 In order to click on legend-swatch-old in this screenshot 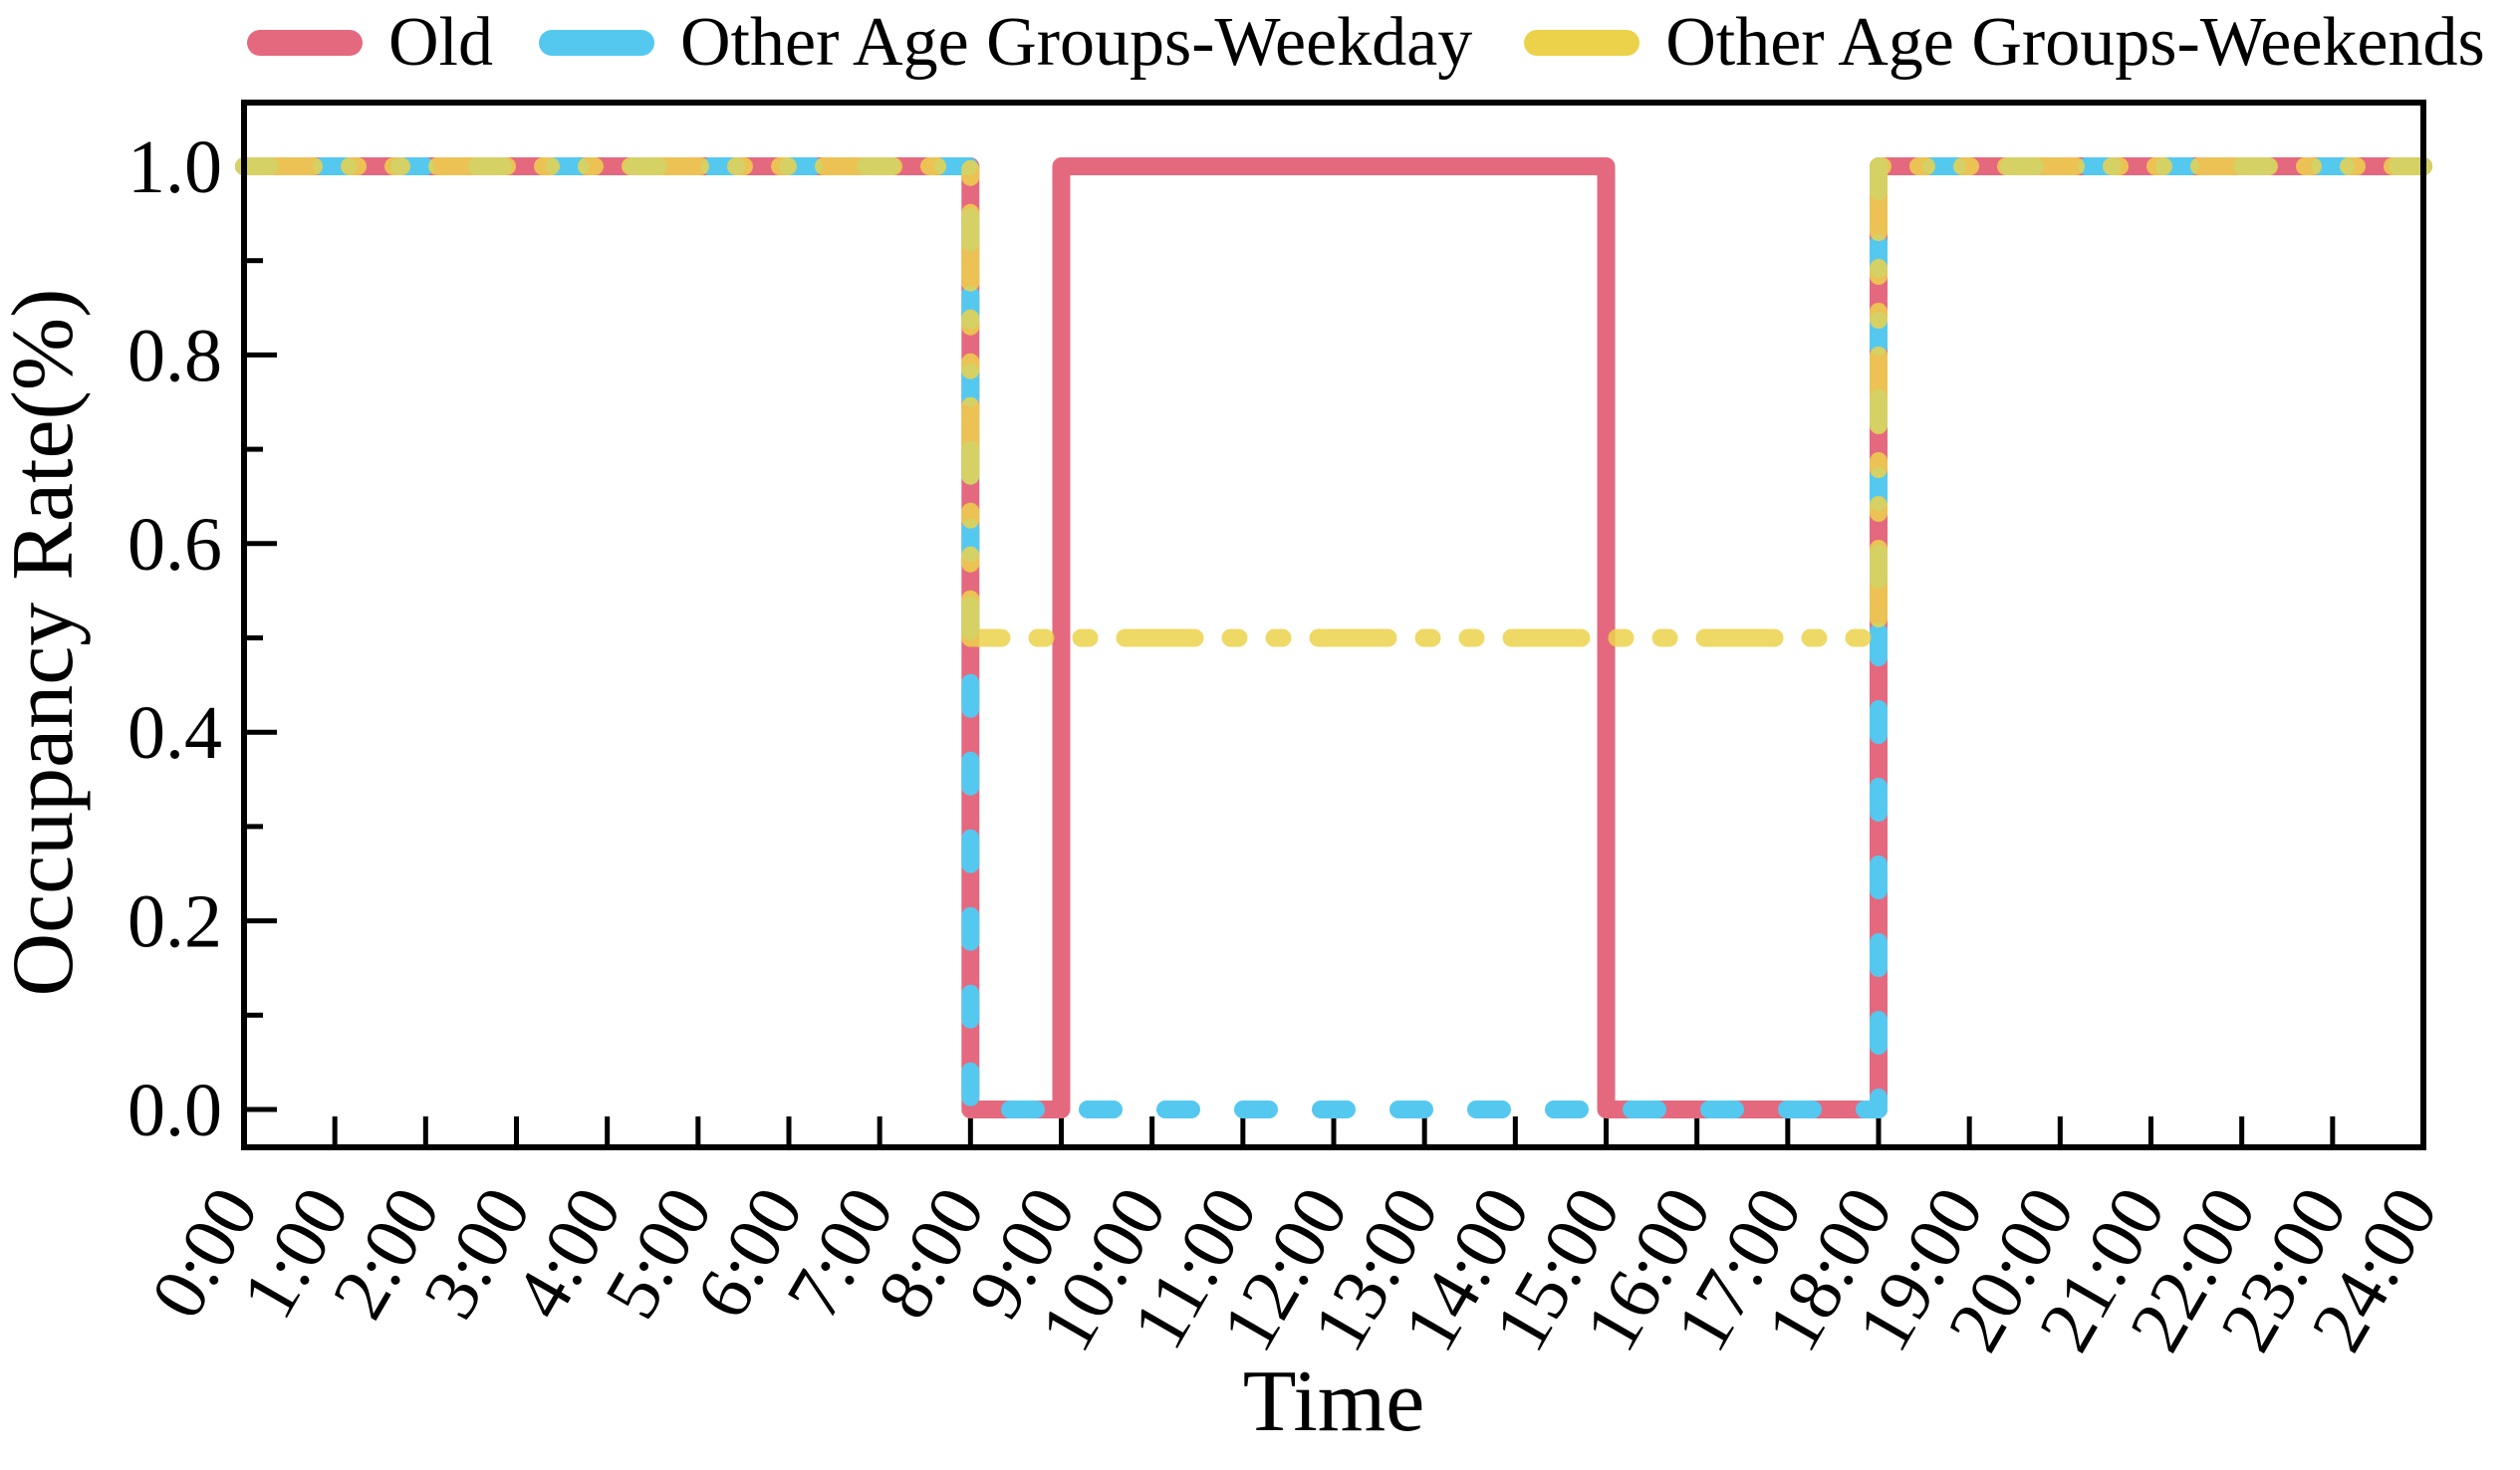, I will do `click(305, 43)`.